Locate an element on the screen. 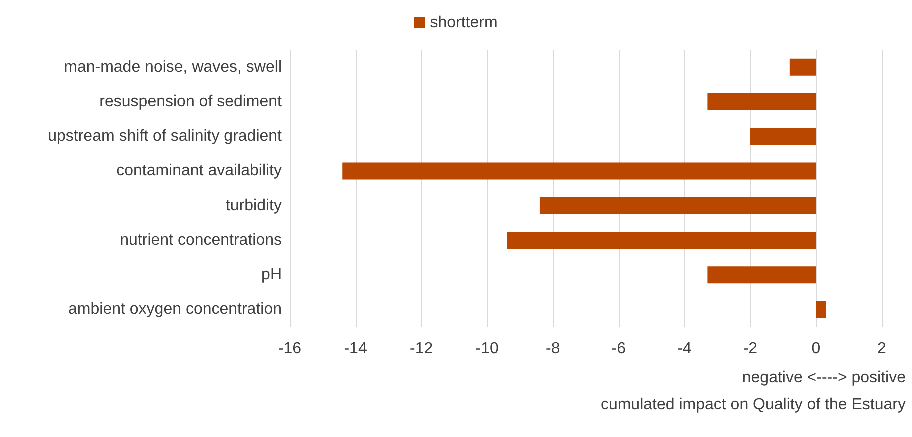  x-tick-label: -12 is located at coordinates (422, 349).